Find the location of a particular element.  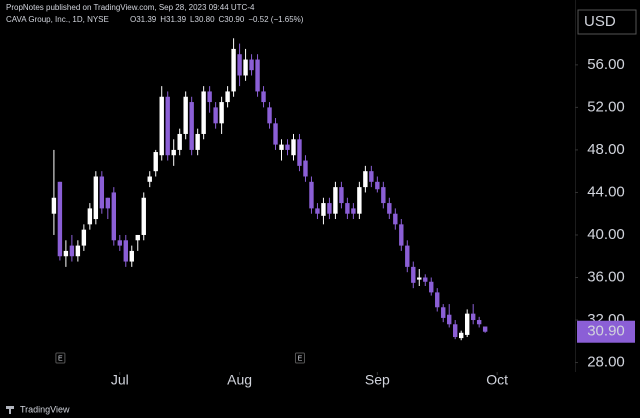

x-tick-label: Oct is located at coordinates (497, 380).